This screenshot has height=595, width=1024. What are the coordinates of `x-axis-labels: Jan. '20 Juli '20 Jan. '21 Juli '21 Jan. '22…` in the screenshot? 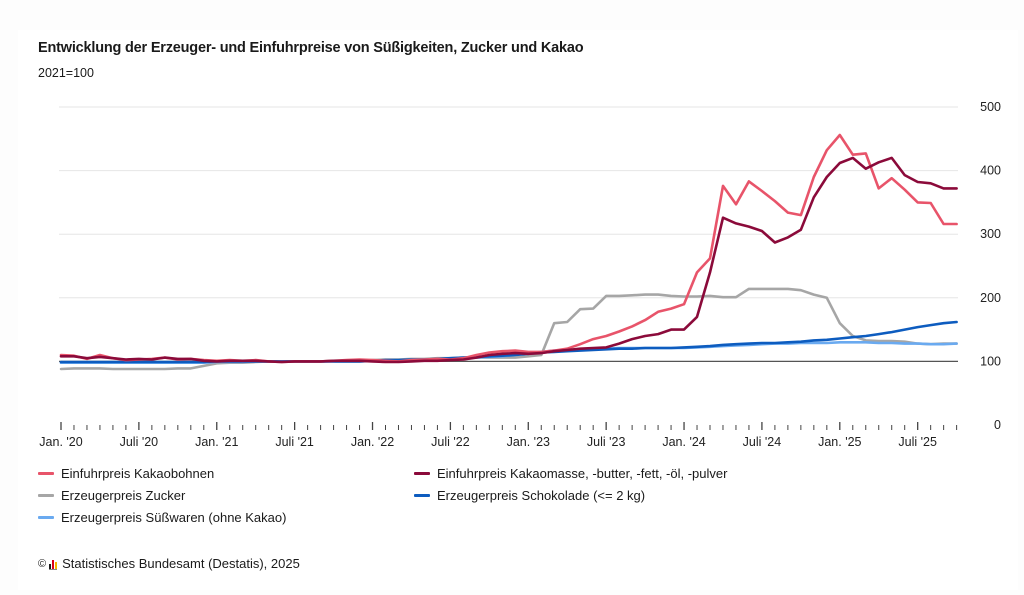 It's located at (488, 442).